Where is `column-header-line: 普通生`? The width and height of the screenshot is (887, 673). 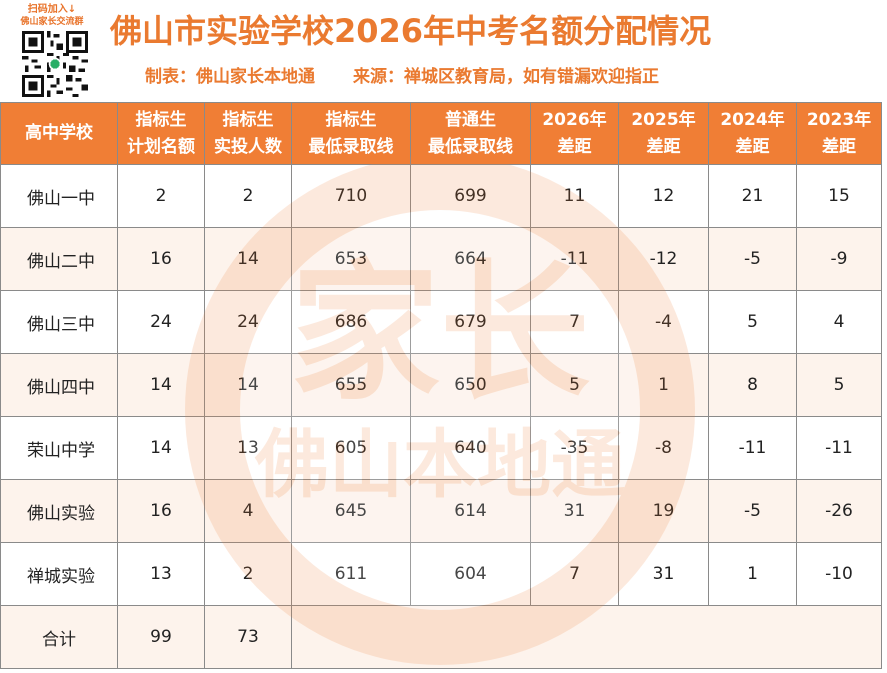 column-header-line: 普通生 is located at coordinates (470, 119).